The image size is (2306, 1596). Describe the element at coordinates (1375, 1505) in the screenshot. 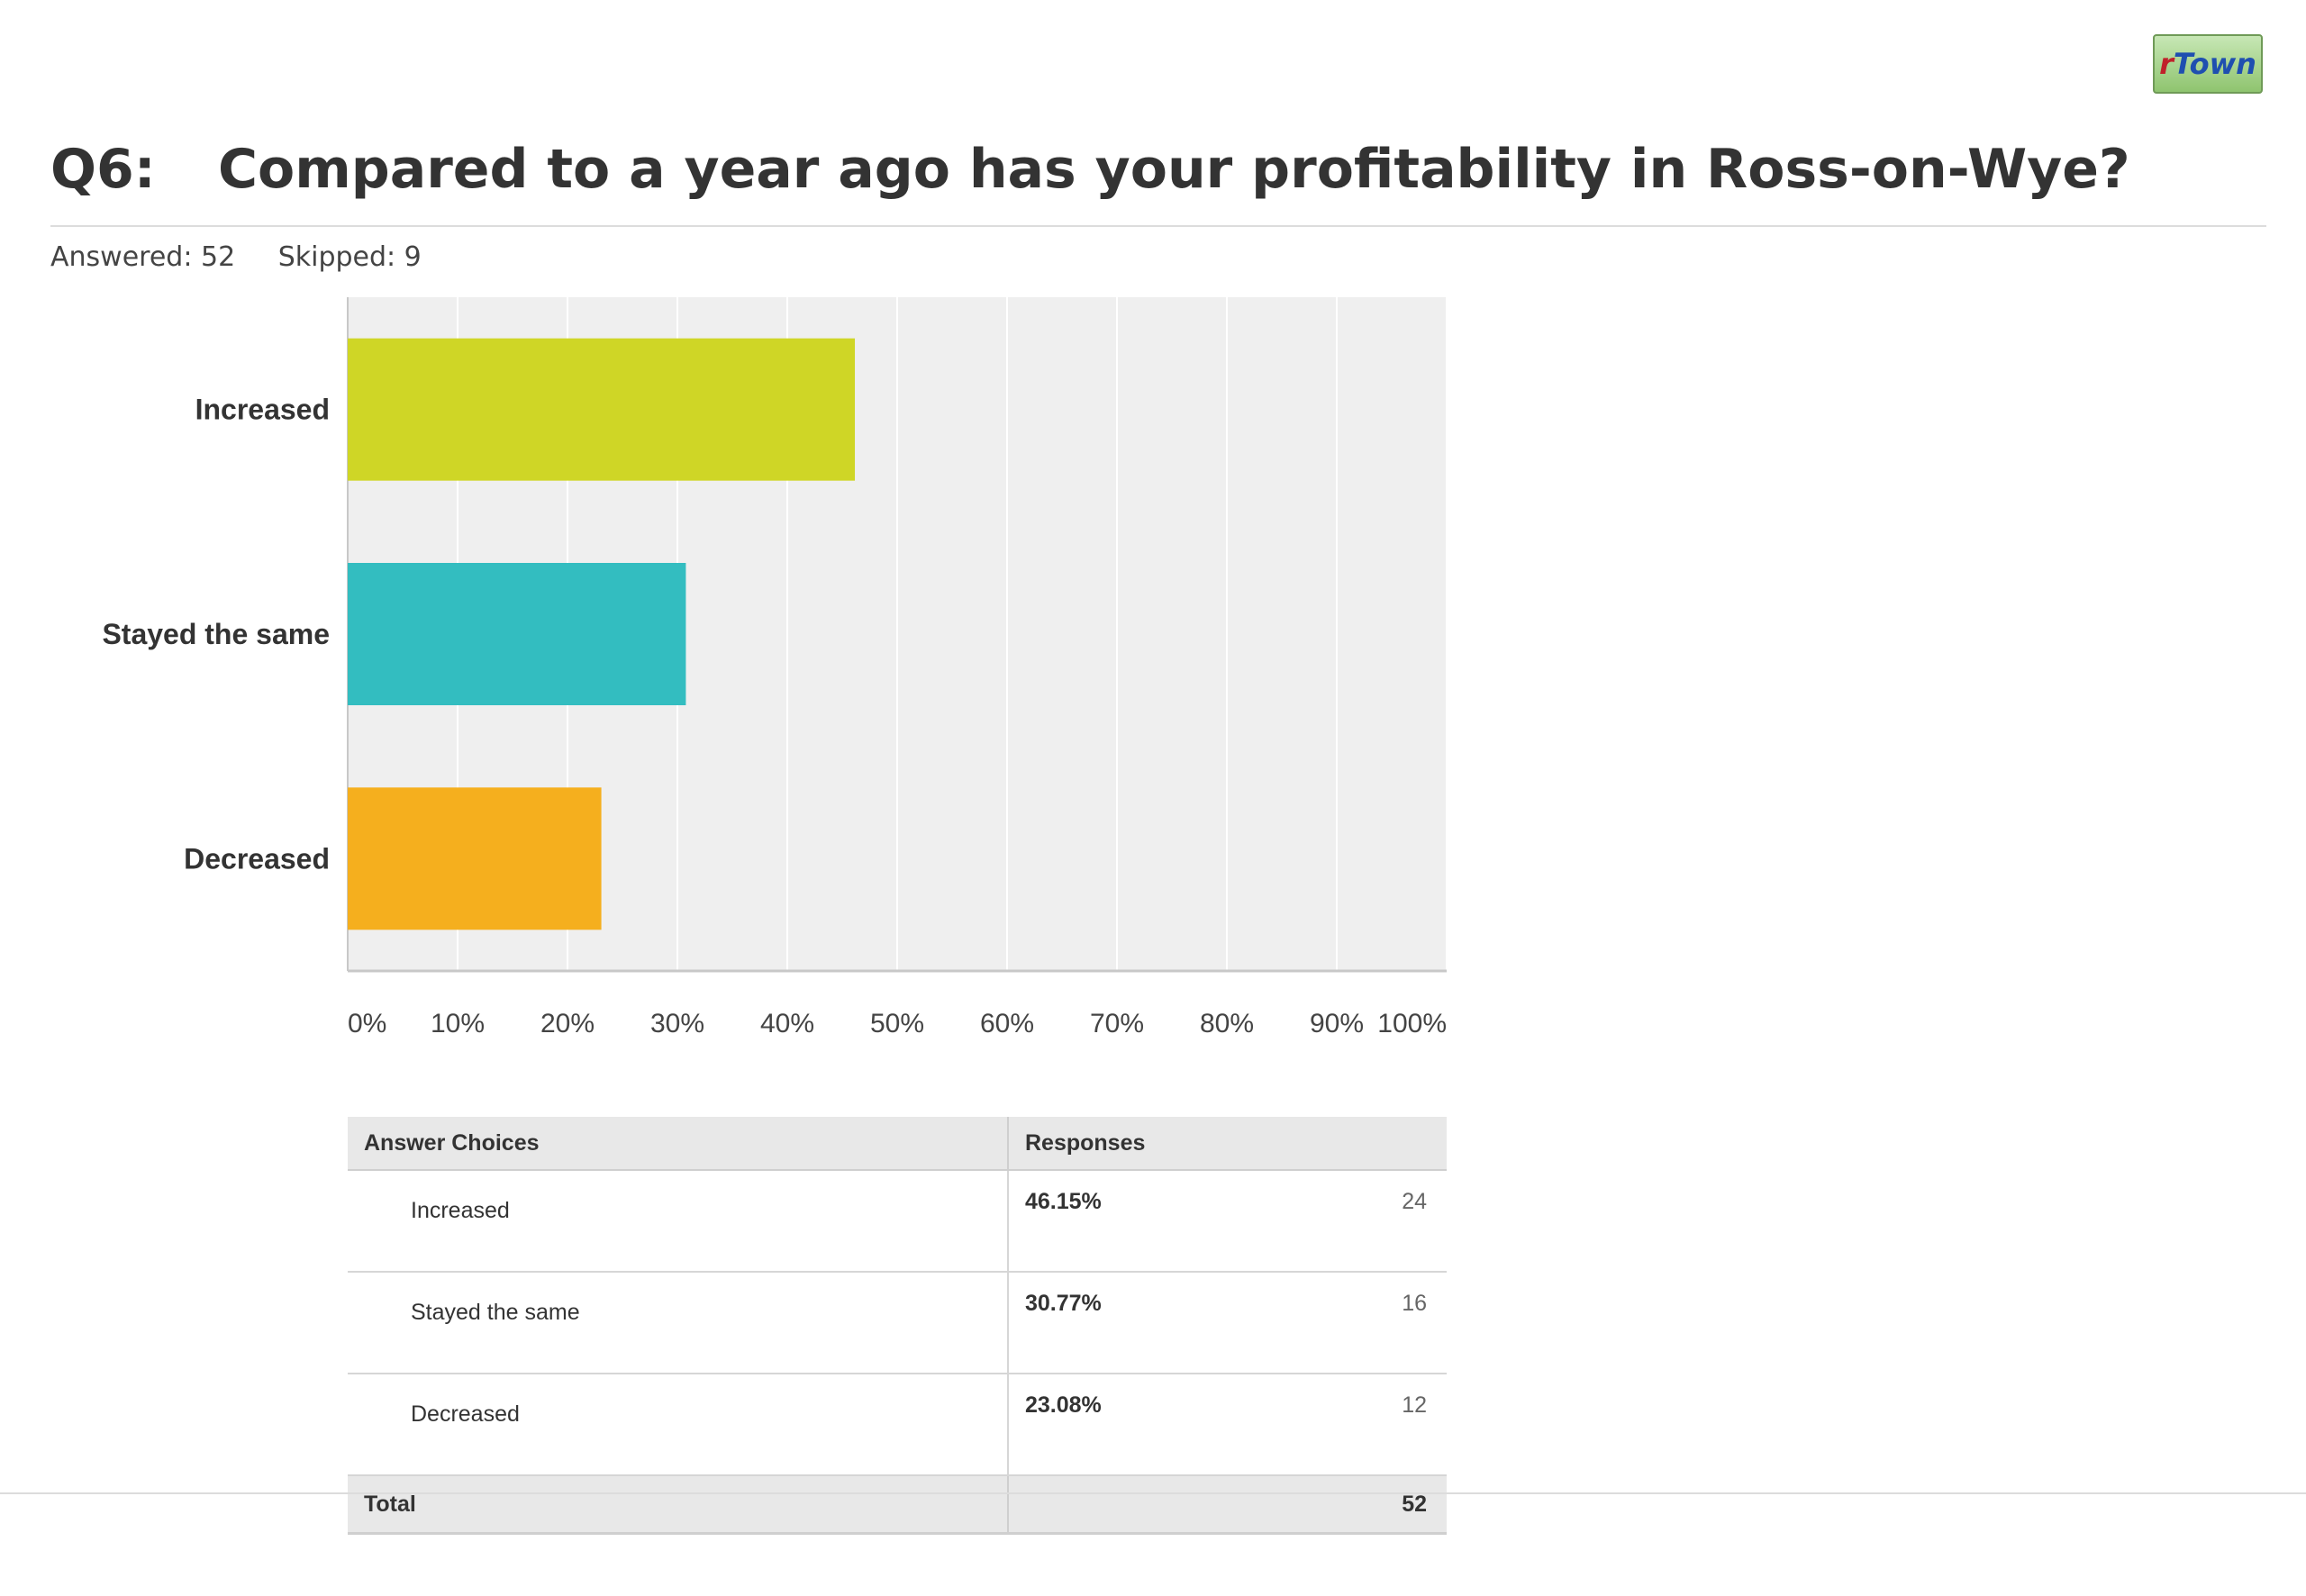

I see `total-count: 52` at that location.